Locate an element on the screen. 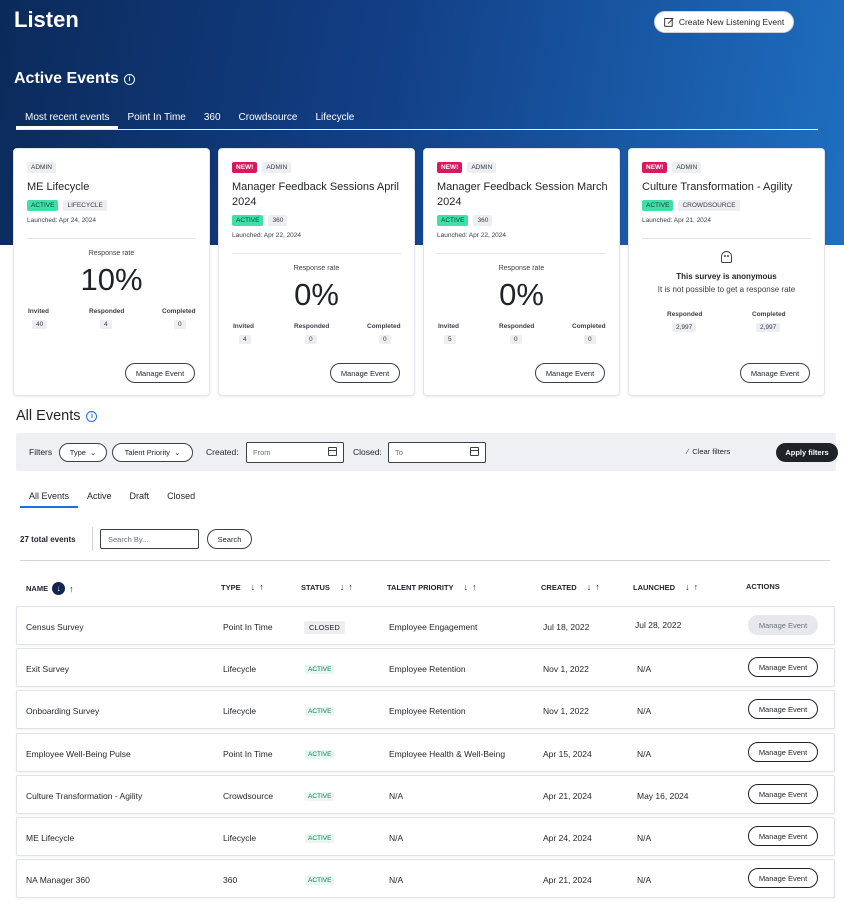 The height and width of the screenshot is (904, 844). column-header-actions: ACTIONS is located at coordinates (763, 586).